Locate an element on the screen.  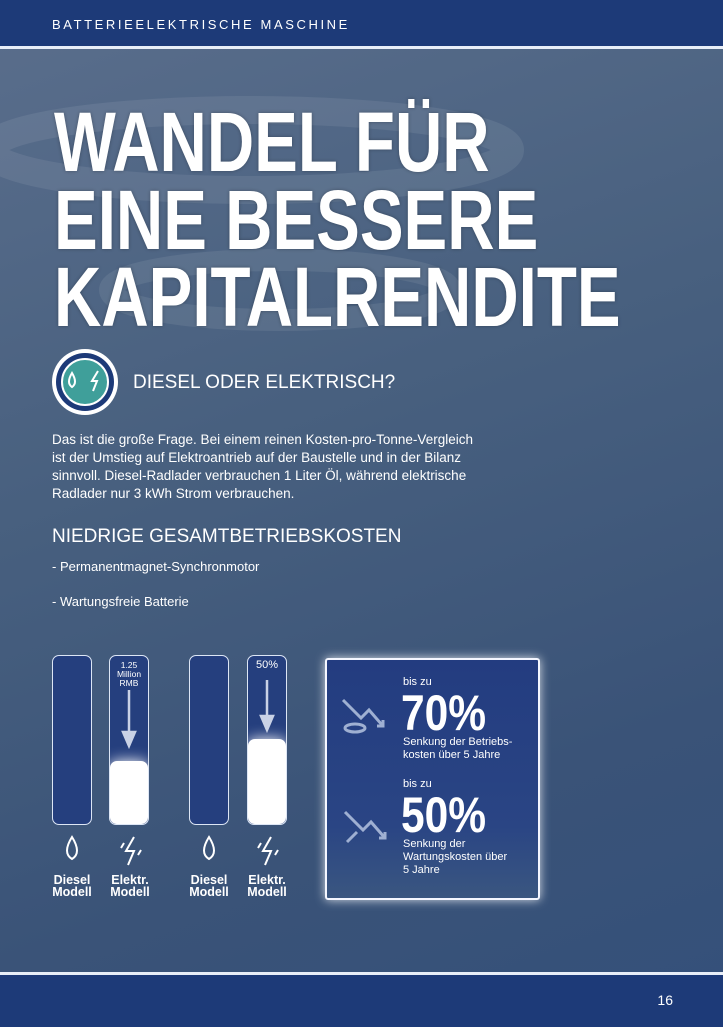
question-heading: DIESEL ODER ELEKTRISCH? is located at coordinates (264, 382).